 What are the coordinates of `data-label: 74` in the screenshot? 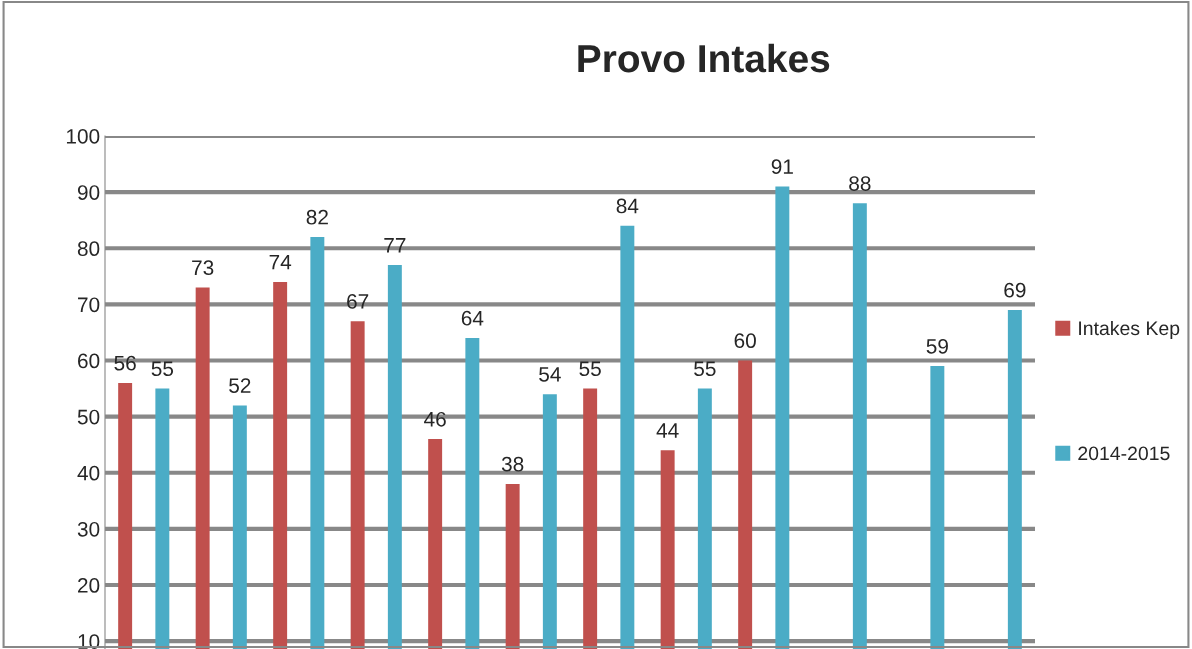 It's located at (280, 262).